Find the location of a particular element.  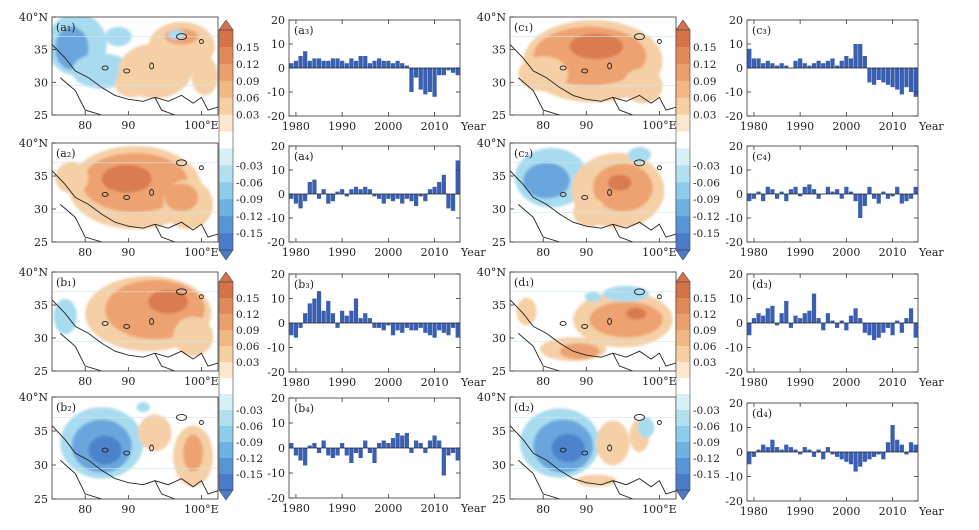

bar-2014 is located at coordinates (453, 325).